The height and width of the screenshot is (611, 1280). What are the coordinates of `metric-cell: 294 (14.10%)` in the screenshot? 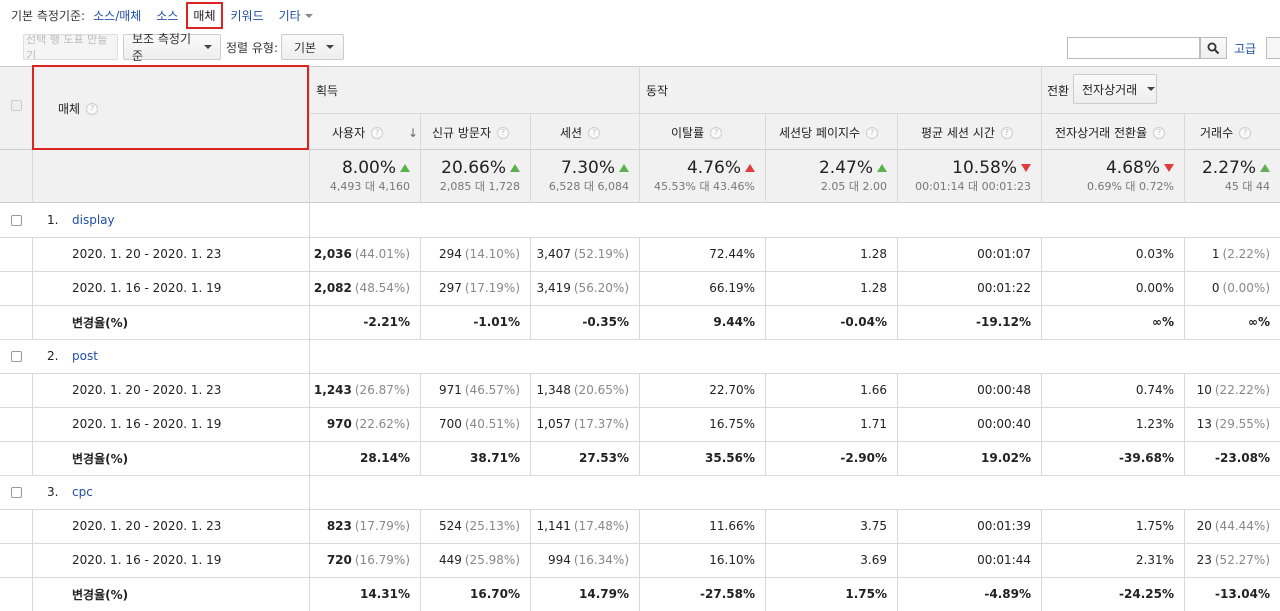 It's located at (470, 254).